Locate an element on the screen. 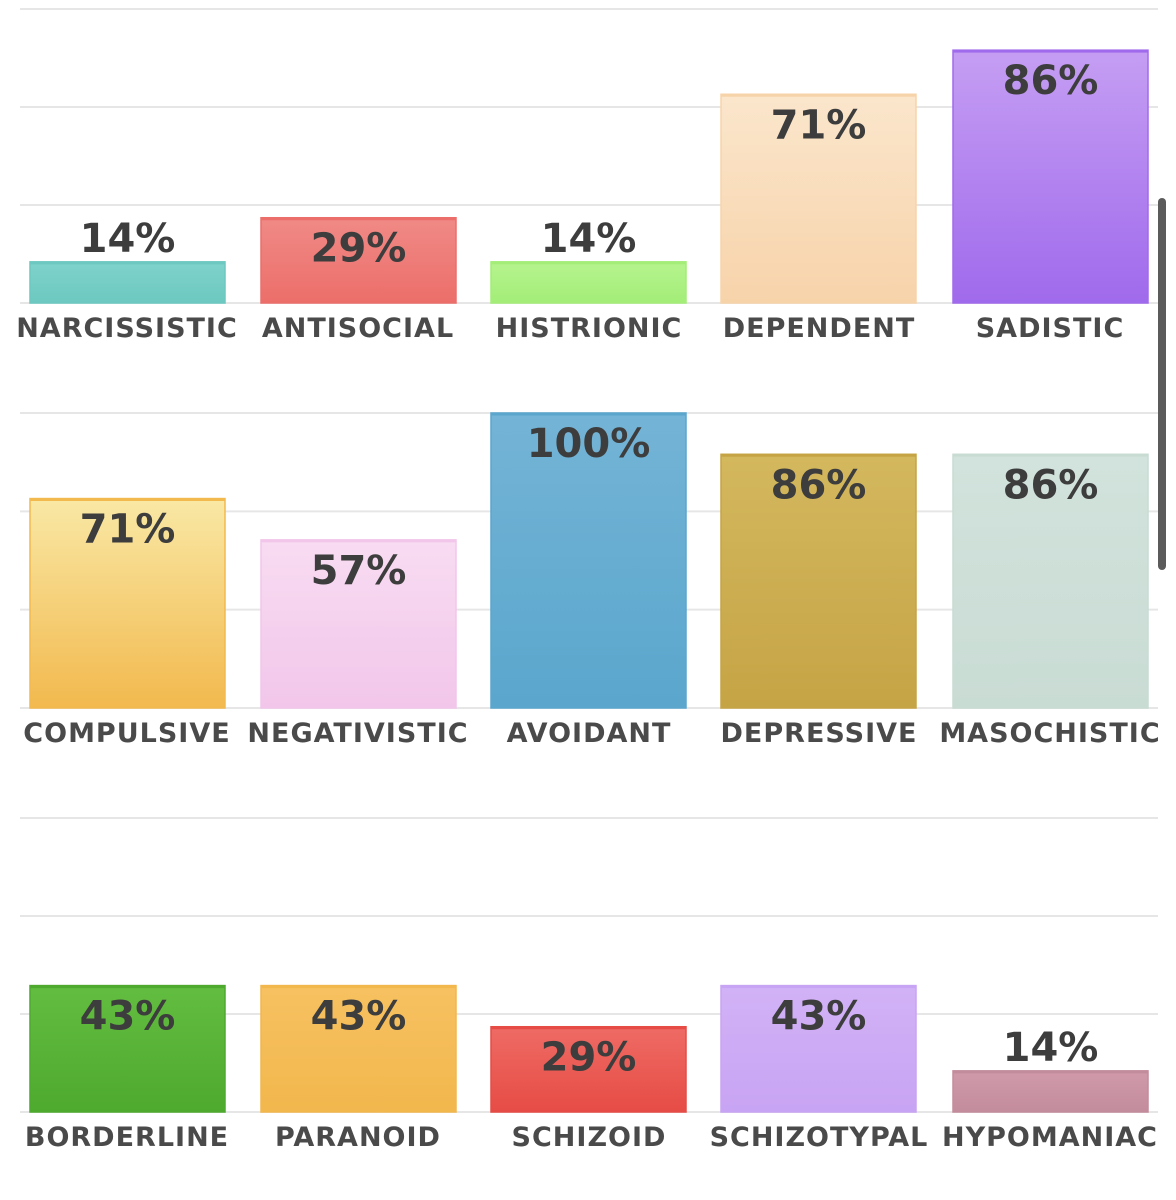 The height and width of the screenshot is (1200, 1176). category-label: HISTRIONIC is located at coordinates (589, 328).